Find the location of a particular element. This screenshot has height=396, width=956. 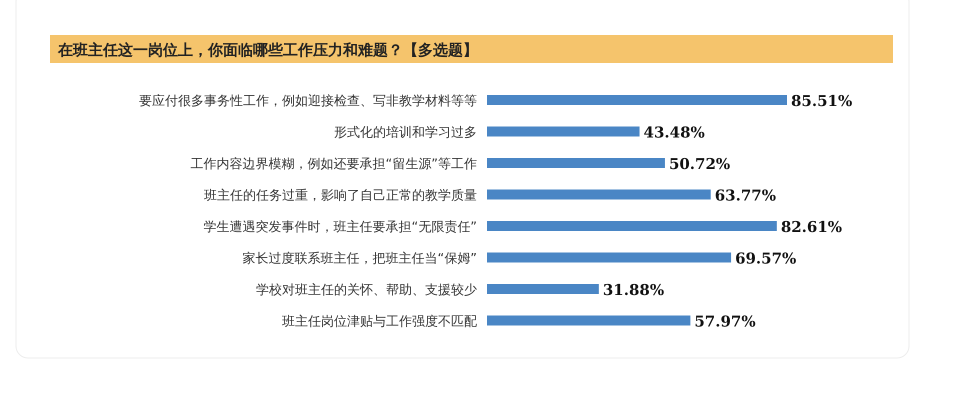

y-tick-label: 工作内容边界模糊，例如还要承担“留生源”等工作 is located at coordinates (333, 164).